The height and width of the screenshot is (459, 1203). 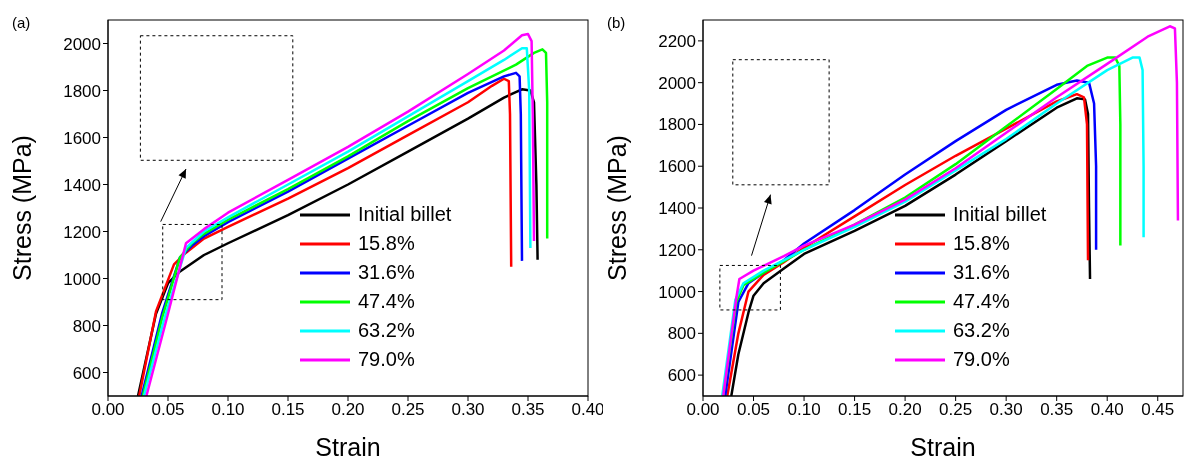 I want to click on y-tick-label: 2200, so click(x=677, y=41).